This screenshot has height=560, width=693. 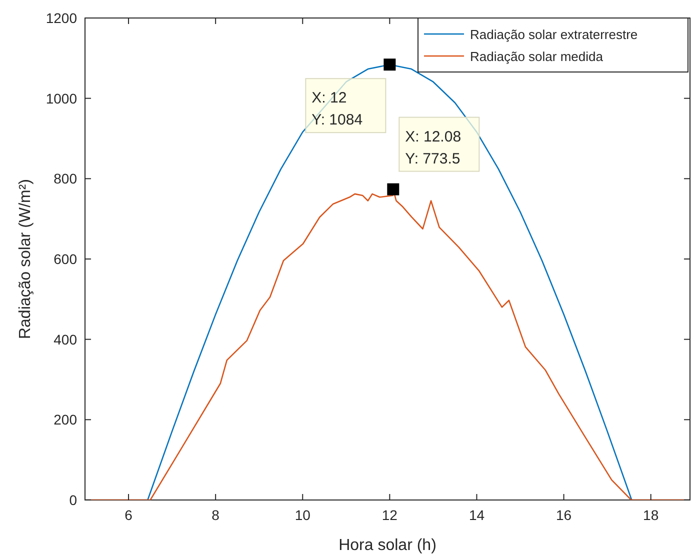 I want to click on legend-label: Radiação solar medida, so click(x=537, y=56).